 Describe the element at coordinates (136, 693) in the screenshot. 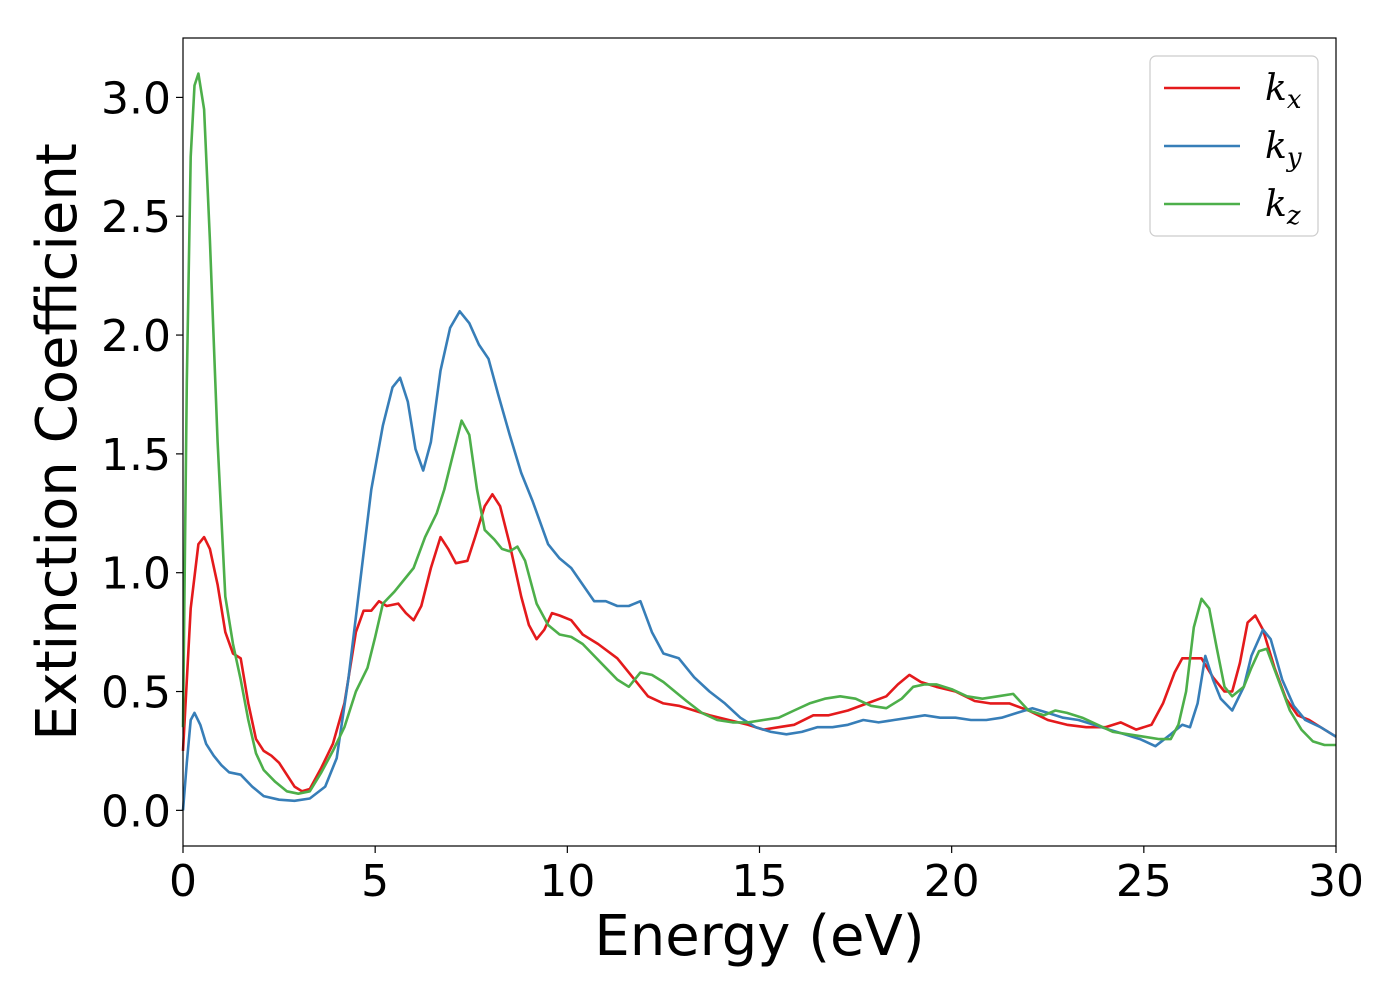

I see `y-tick-label: 0.5` at that location.